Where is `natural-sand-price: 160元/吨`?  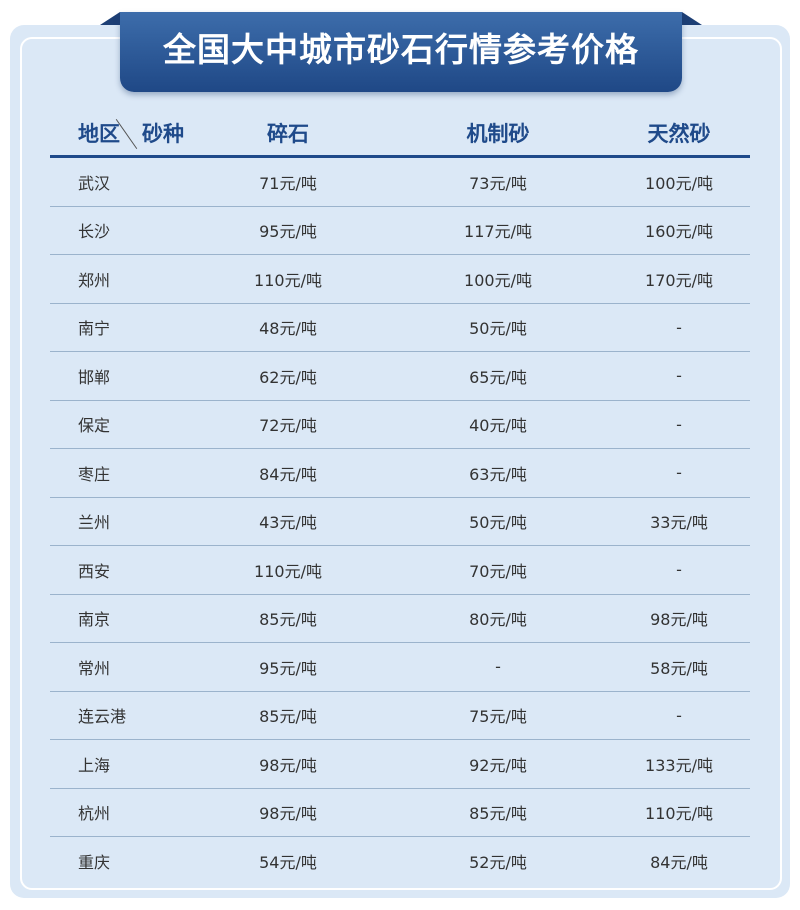
natural-sand-price: 160元/吨 is located at coordinates (679, 230).